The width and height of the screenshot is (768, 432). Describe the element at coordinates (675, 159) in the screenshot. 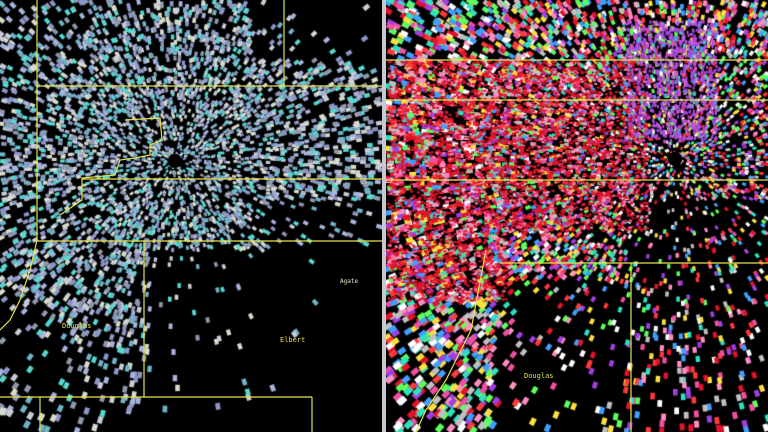

I see `radar-site-marker-velocity` at that location.